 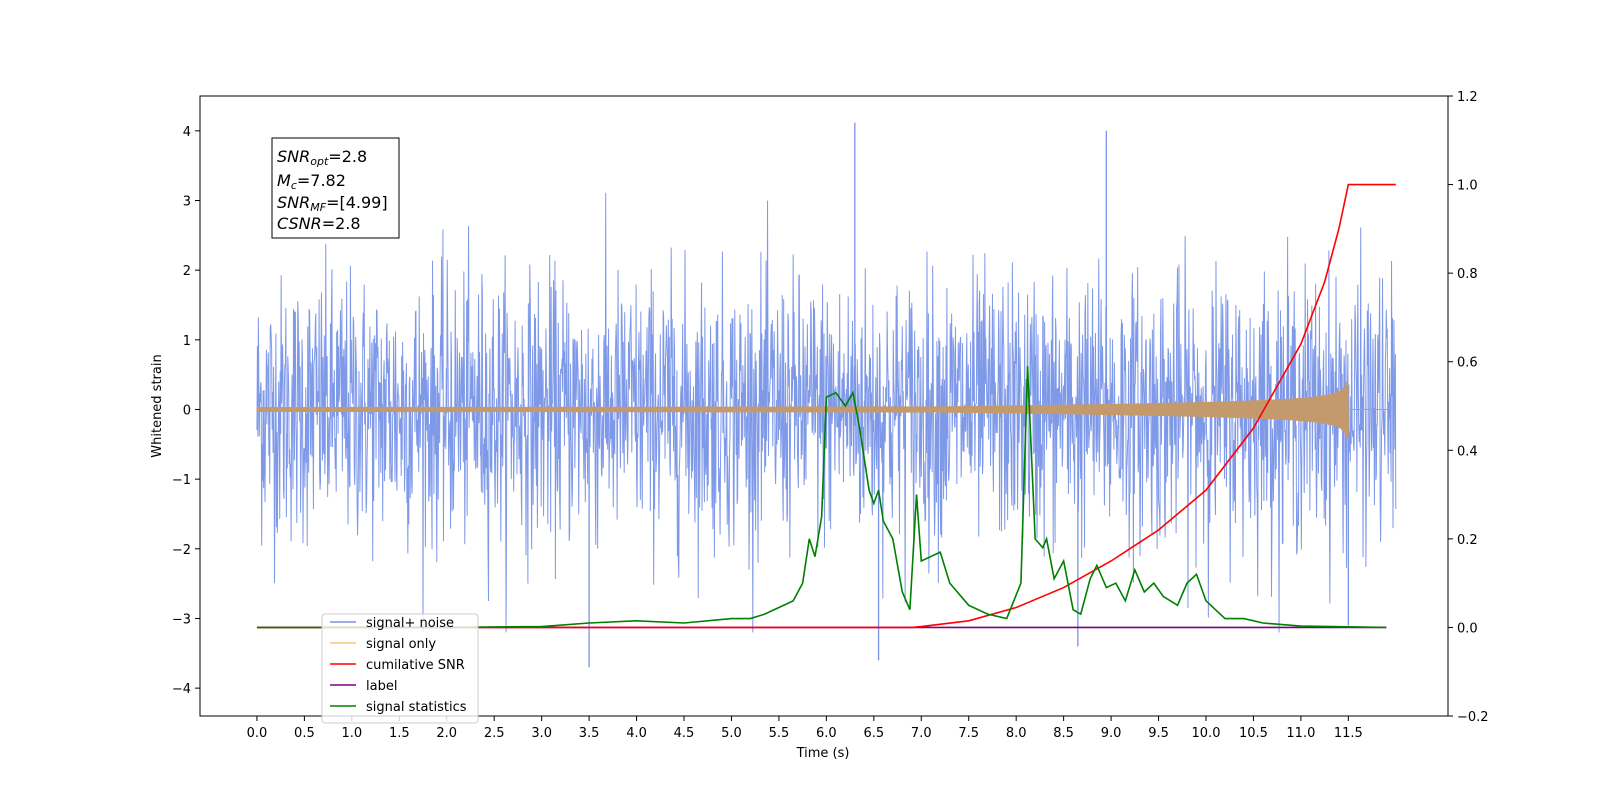 What do you see at coordinates (1300, 733) in the screenshot?
I see `x-tick-label: 11.0` at bounding box center [1300, 733].